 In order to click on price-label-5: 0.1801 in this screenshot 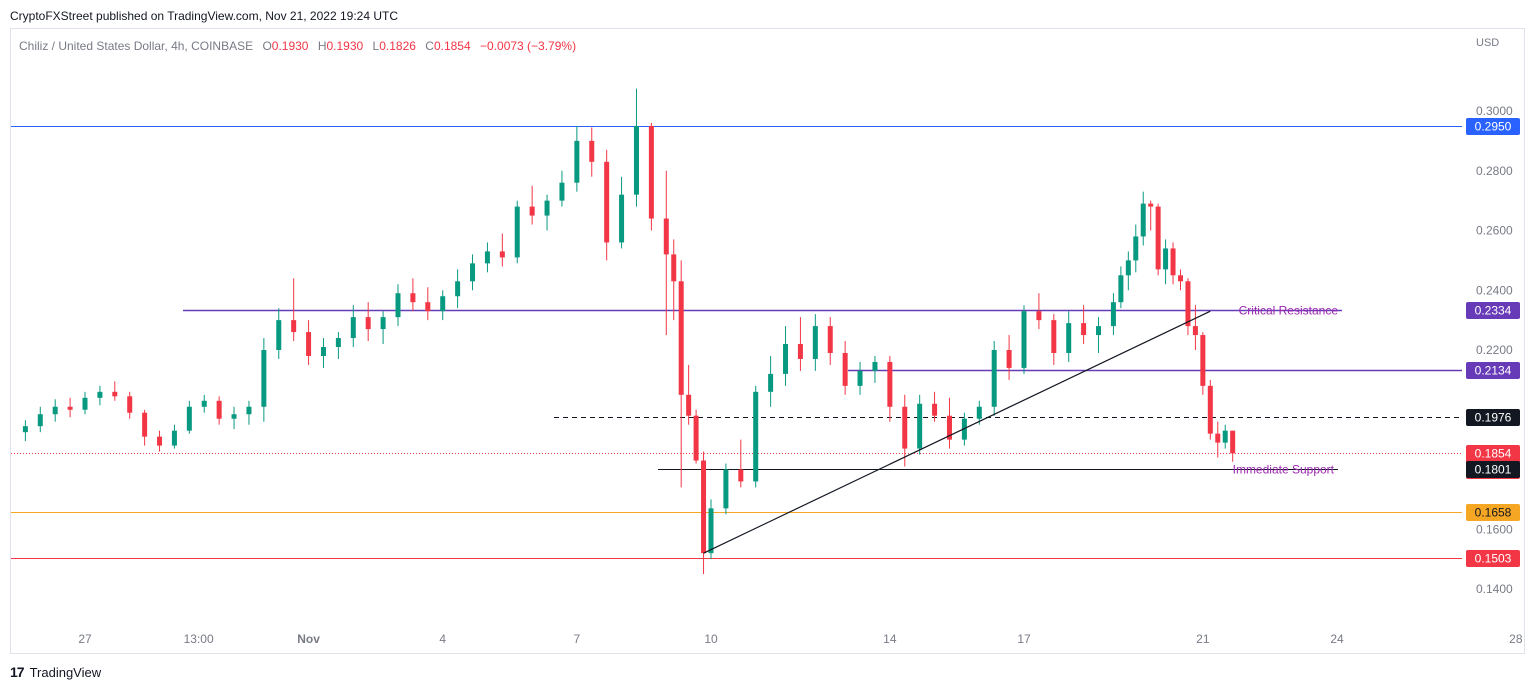, I will do `click(1493, 470)`.